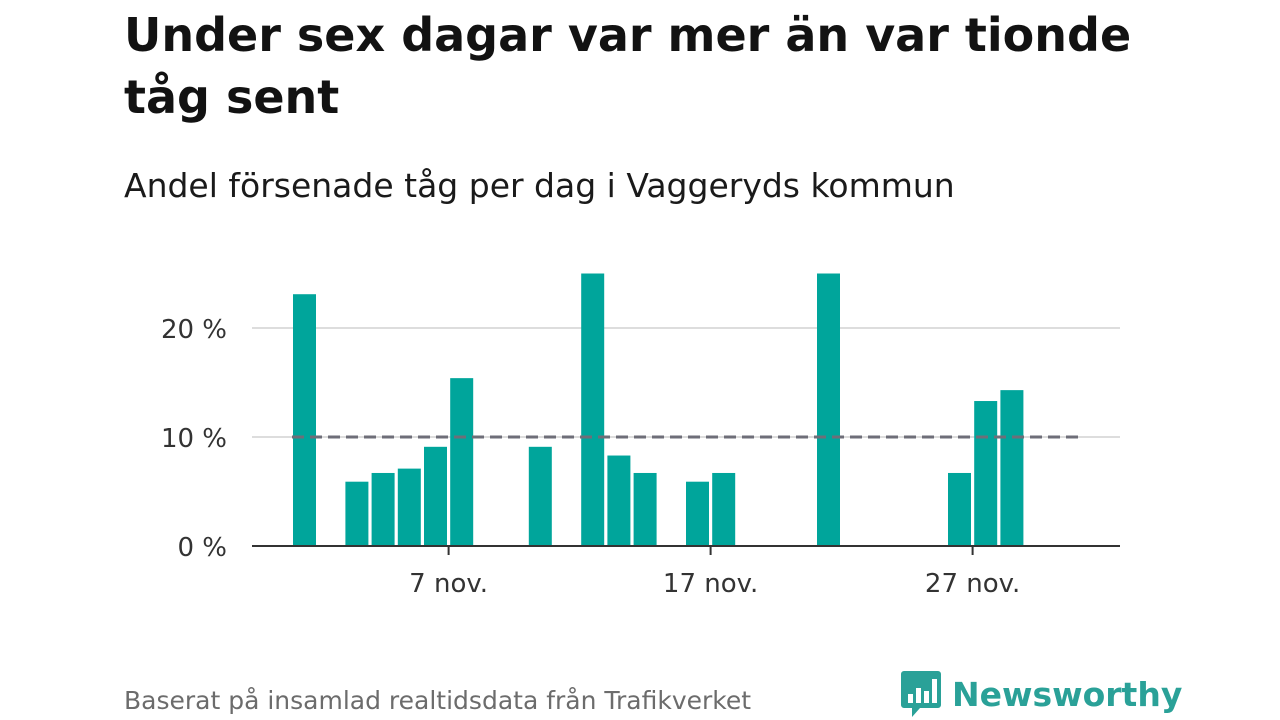 This screenshot has width=1280, height=720. Describe the element at coordinates (194, 330) in the screenshot. I see `y-tick-label: 20 %` at that location.